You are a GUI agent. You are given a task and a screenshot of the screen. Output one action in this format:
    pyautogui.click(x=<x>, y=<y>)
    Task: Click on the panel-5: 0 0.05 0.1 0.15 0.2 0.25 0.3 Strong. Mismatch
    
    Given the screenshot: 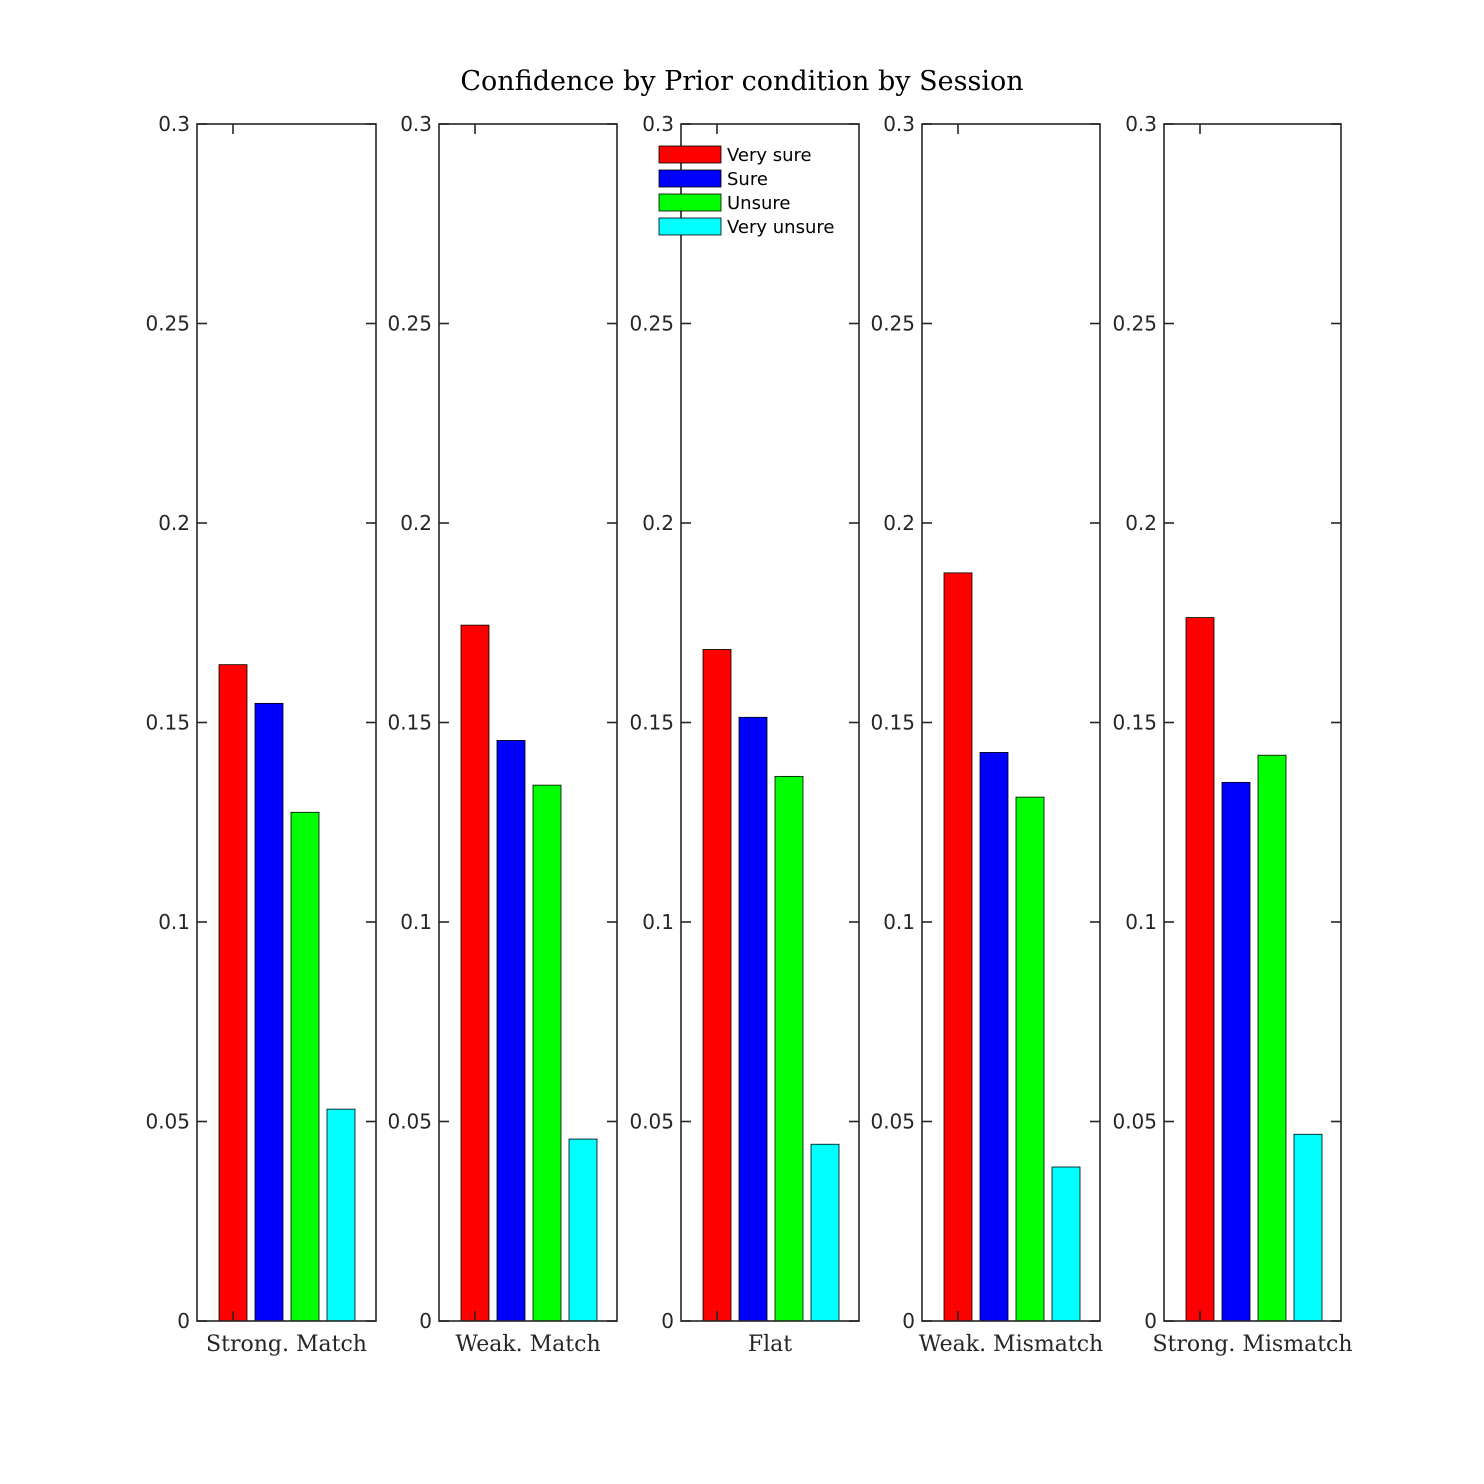 What is the action you would take?
    pyautogui.click(x=1232, y=734)
    